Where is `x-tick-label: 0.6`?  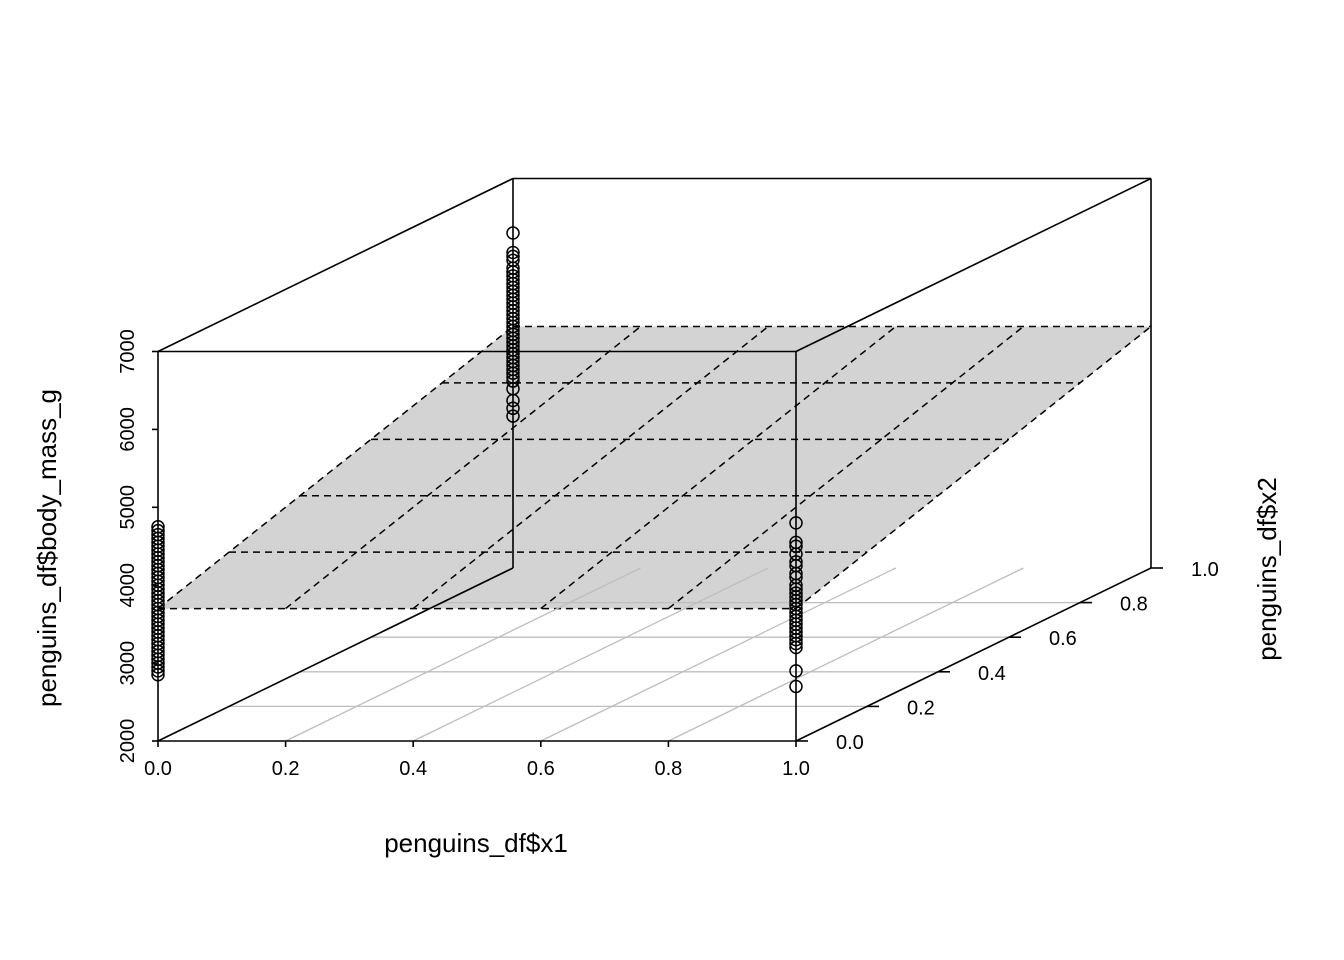
x-tick-label: 0.6 is located at coordinates (541, 769).